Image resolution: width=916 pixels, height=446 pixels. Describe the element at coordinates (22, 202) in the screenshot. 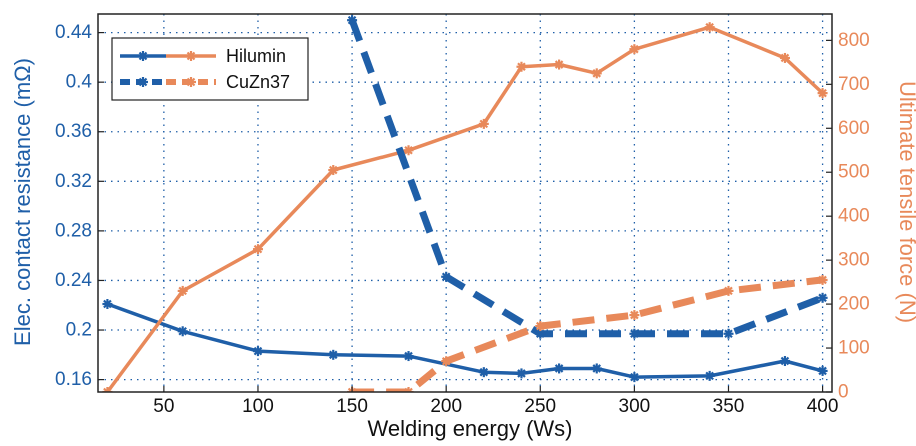

I see `y-axis-left-label: Elec. contact resistance (mΩ)` at that location.